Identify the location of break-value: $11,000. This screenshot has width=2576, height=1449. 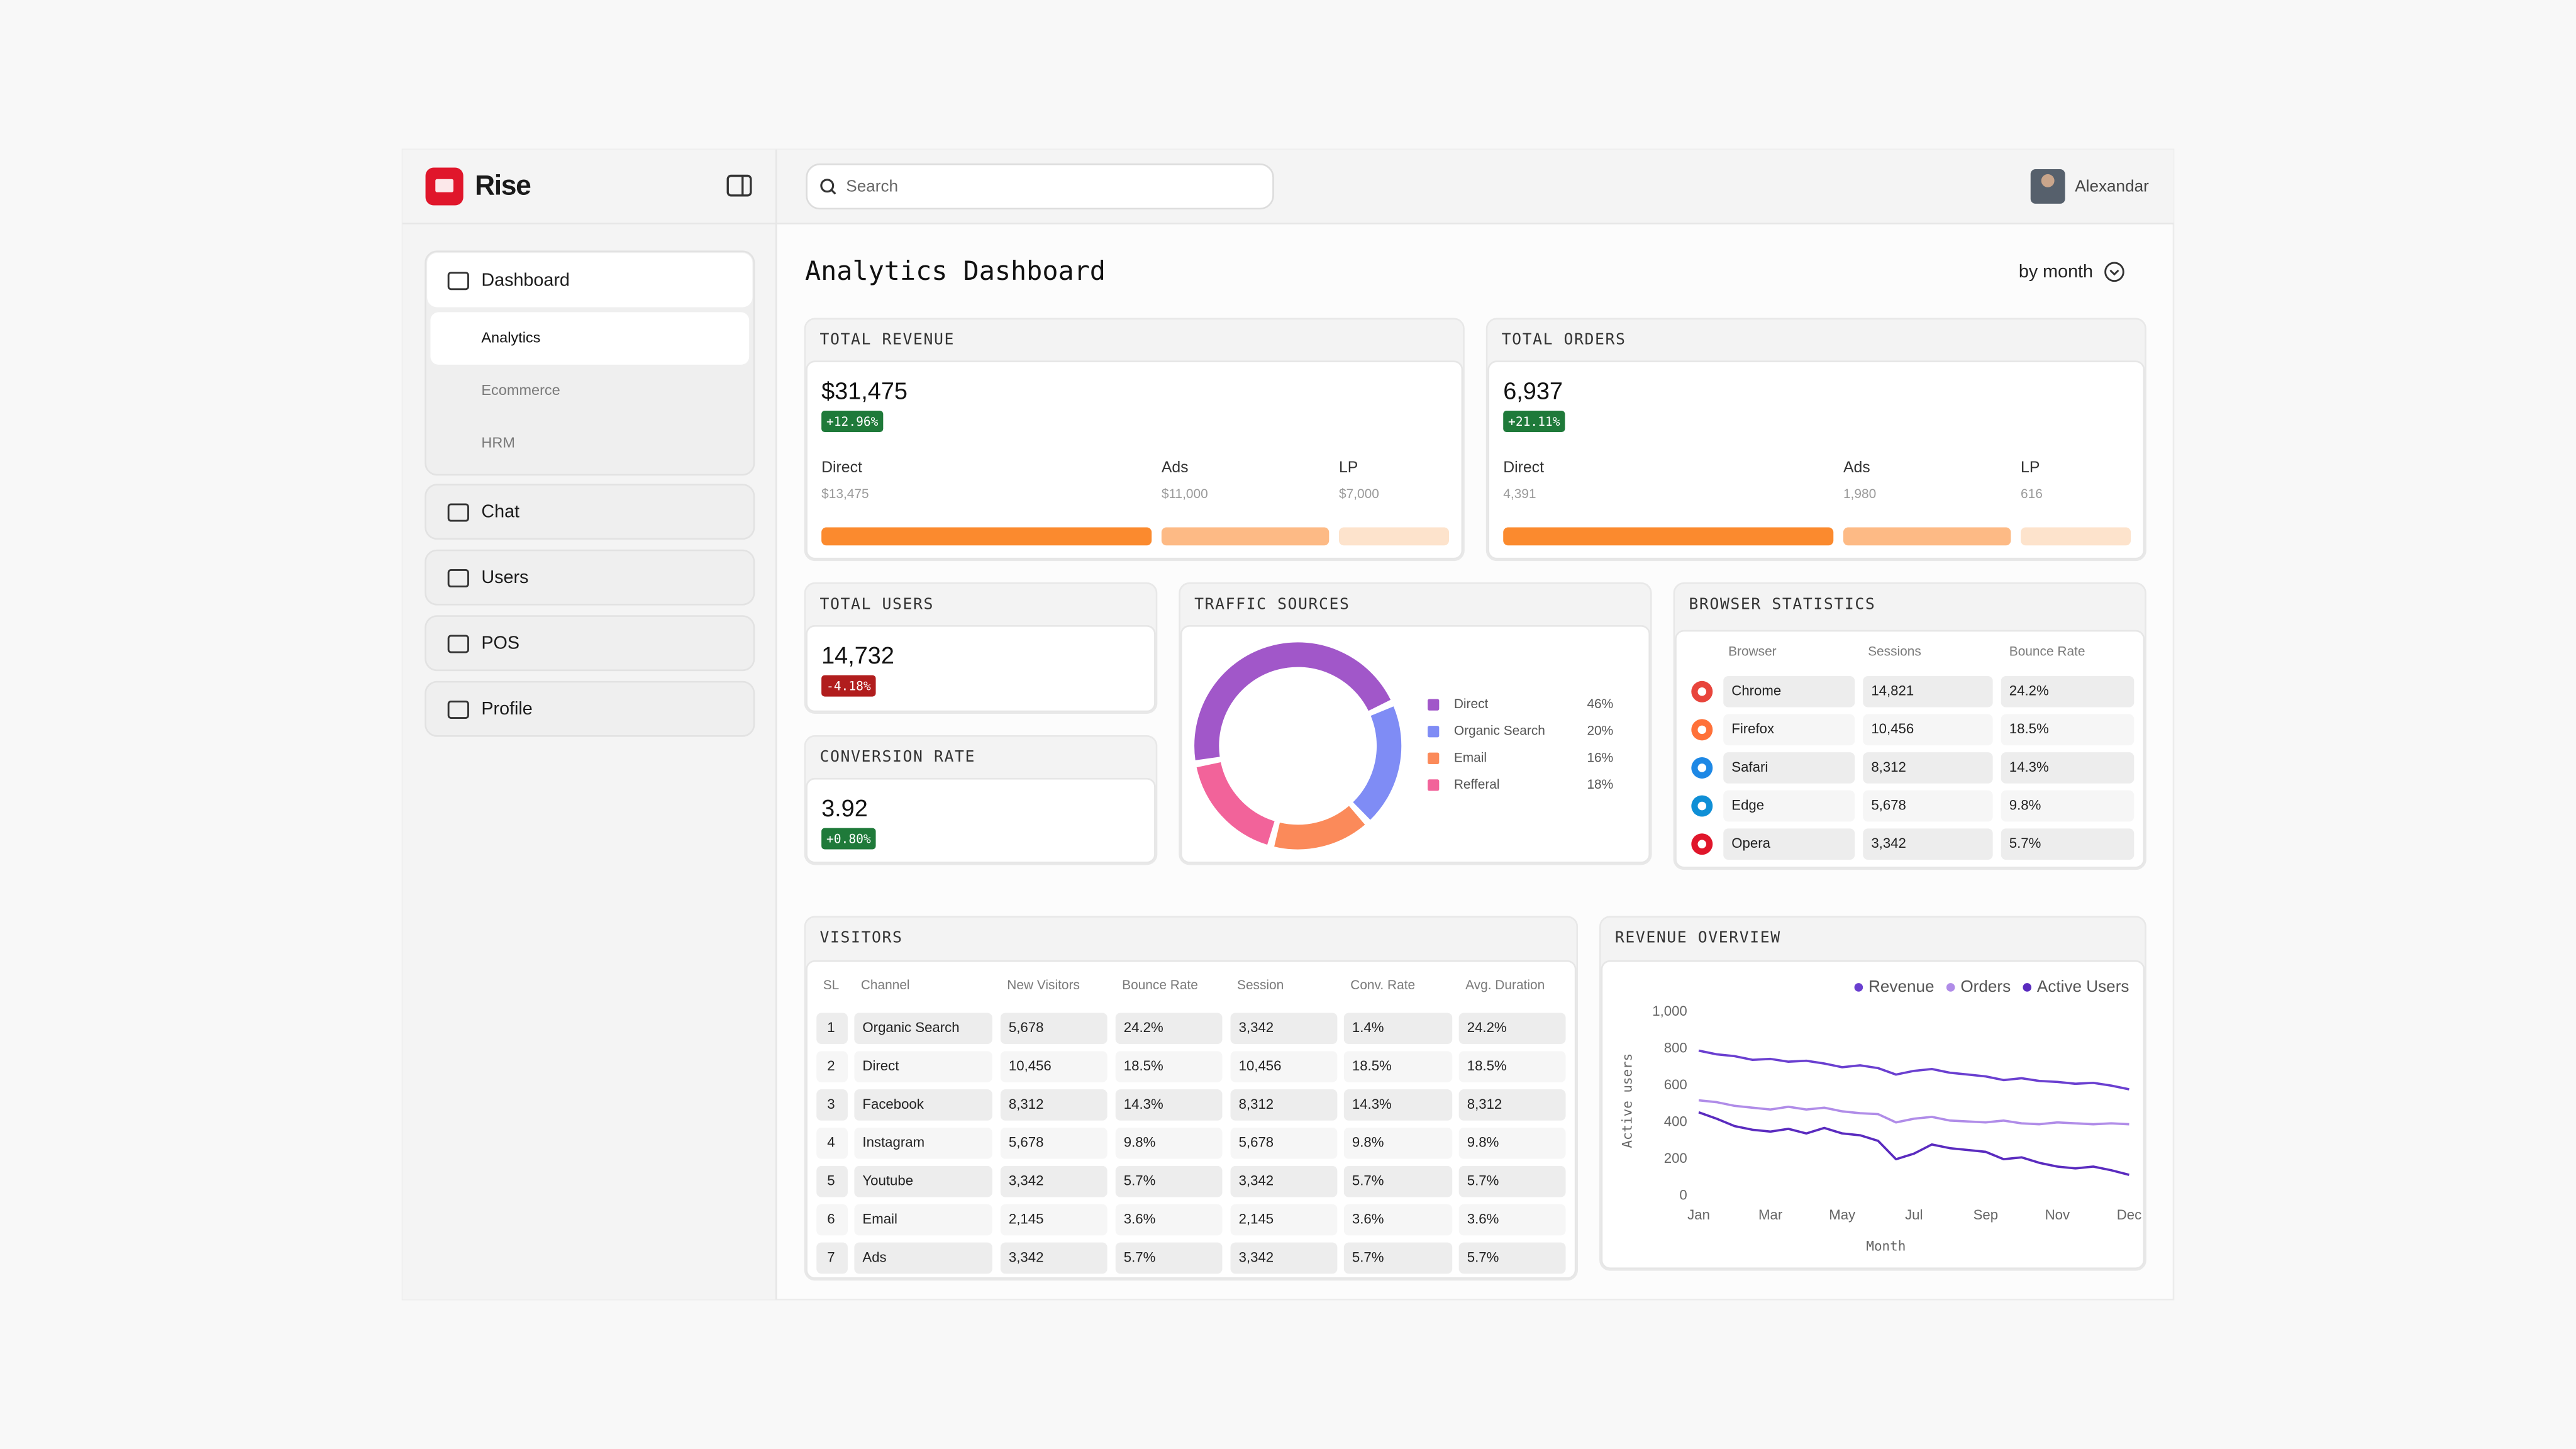
(1185, 494).